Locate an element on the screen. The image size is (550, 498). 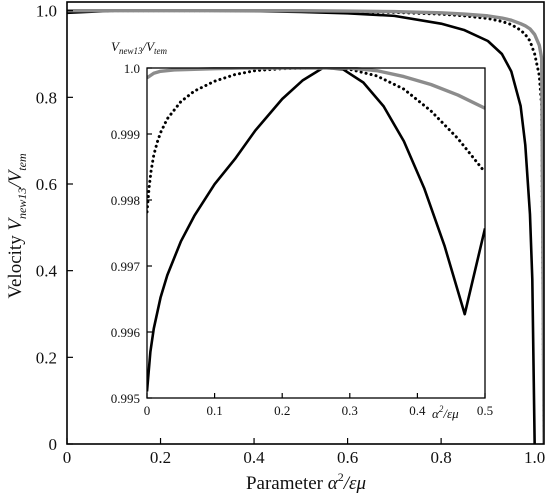
x-label-prefix: Parameter is located at coordinates (287, 483).